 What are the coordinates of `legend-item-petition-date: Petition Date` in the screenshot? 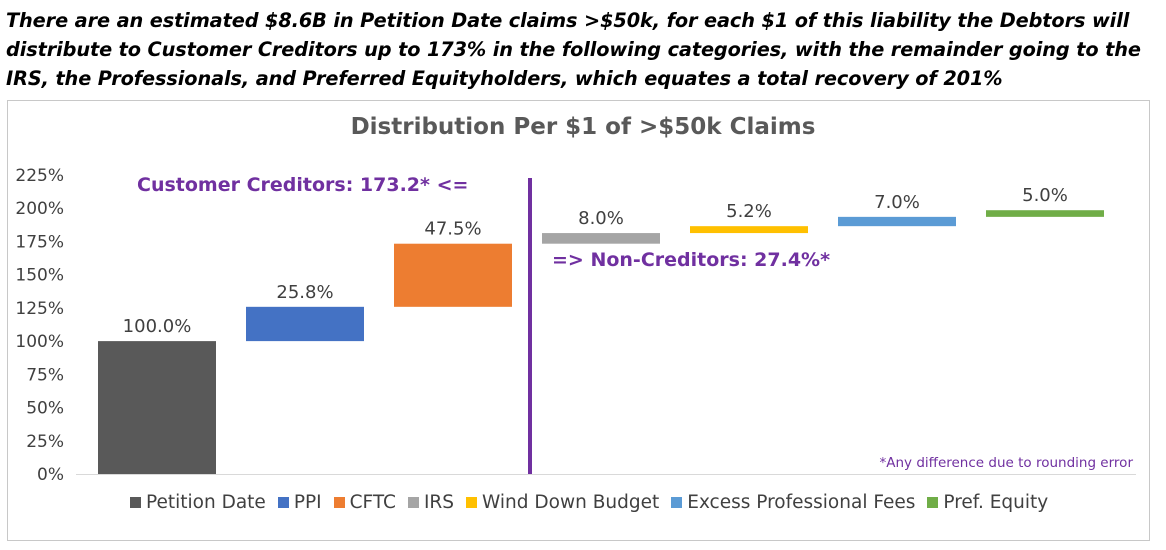 It's located at (198, 502).